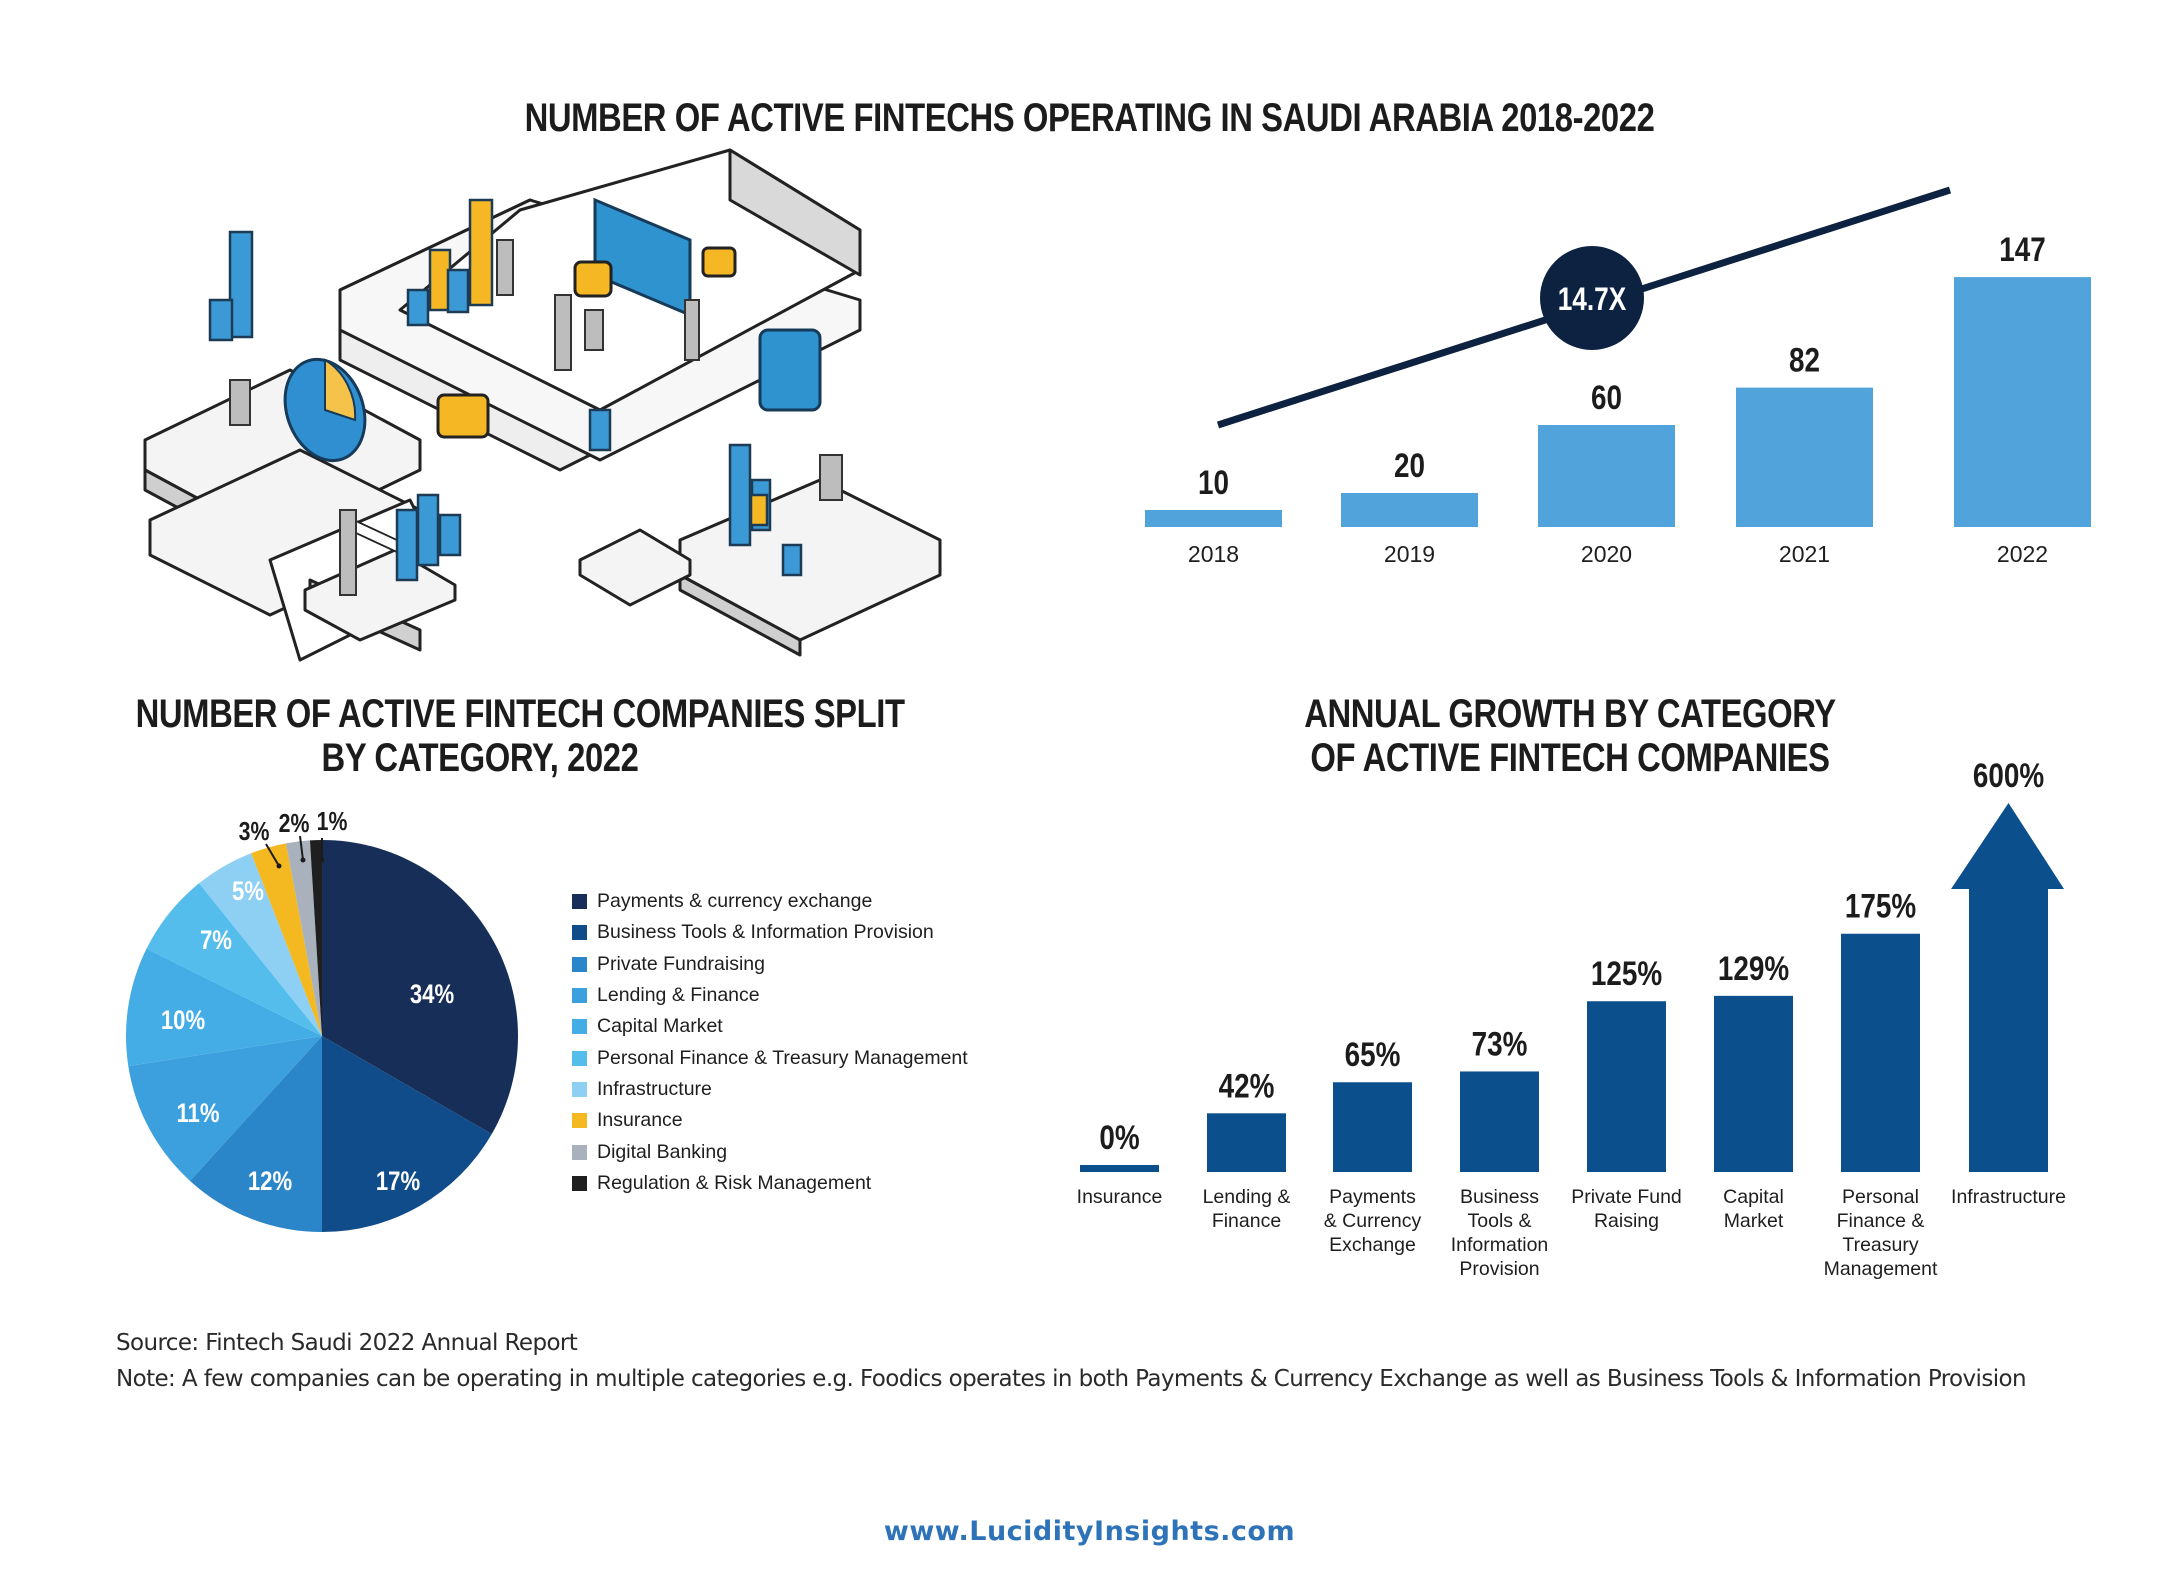  What do you see at coordinates (1606, 554) in the screenshot?
I see `year-tick-label: 2020` at bounding box center [1606, 554].